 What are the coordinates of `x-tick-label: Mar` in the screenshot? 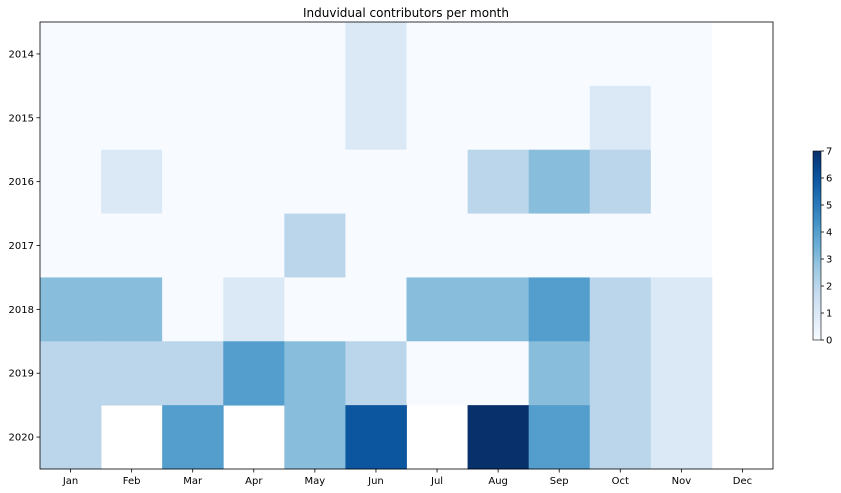 It's located at (193, 481).